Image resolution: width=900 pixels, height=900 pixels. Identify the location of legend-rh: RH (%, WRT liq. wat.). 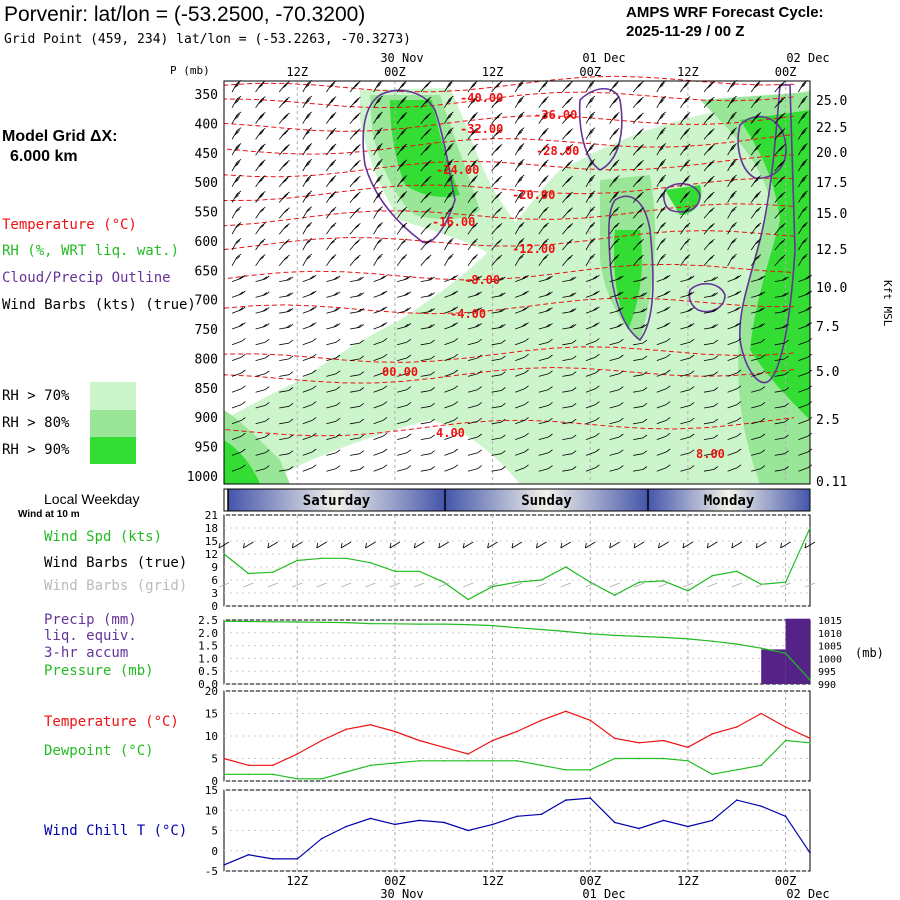
(91, 251).